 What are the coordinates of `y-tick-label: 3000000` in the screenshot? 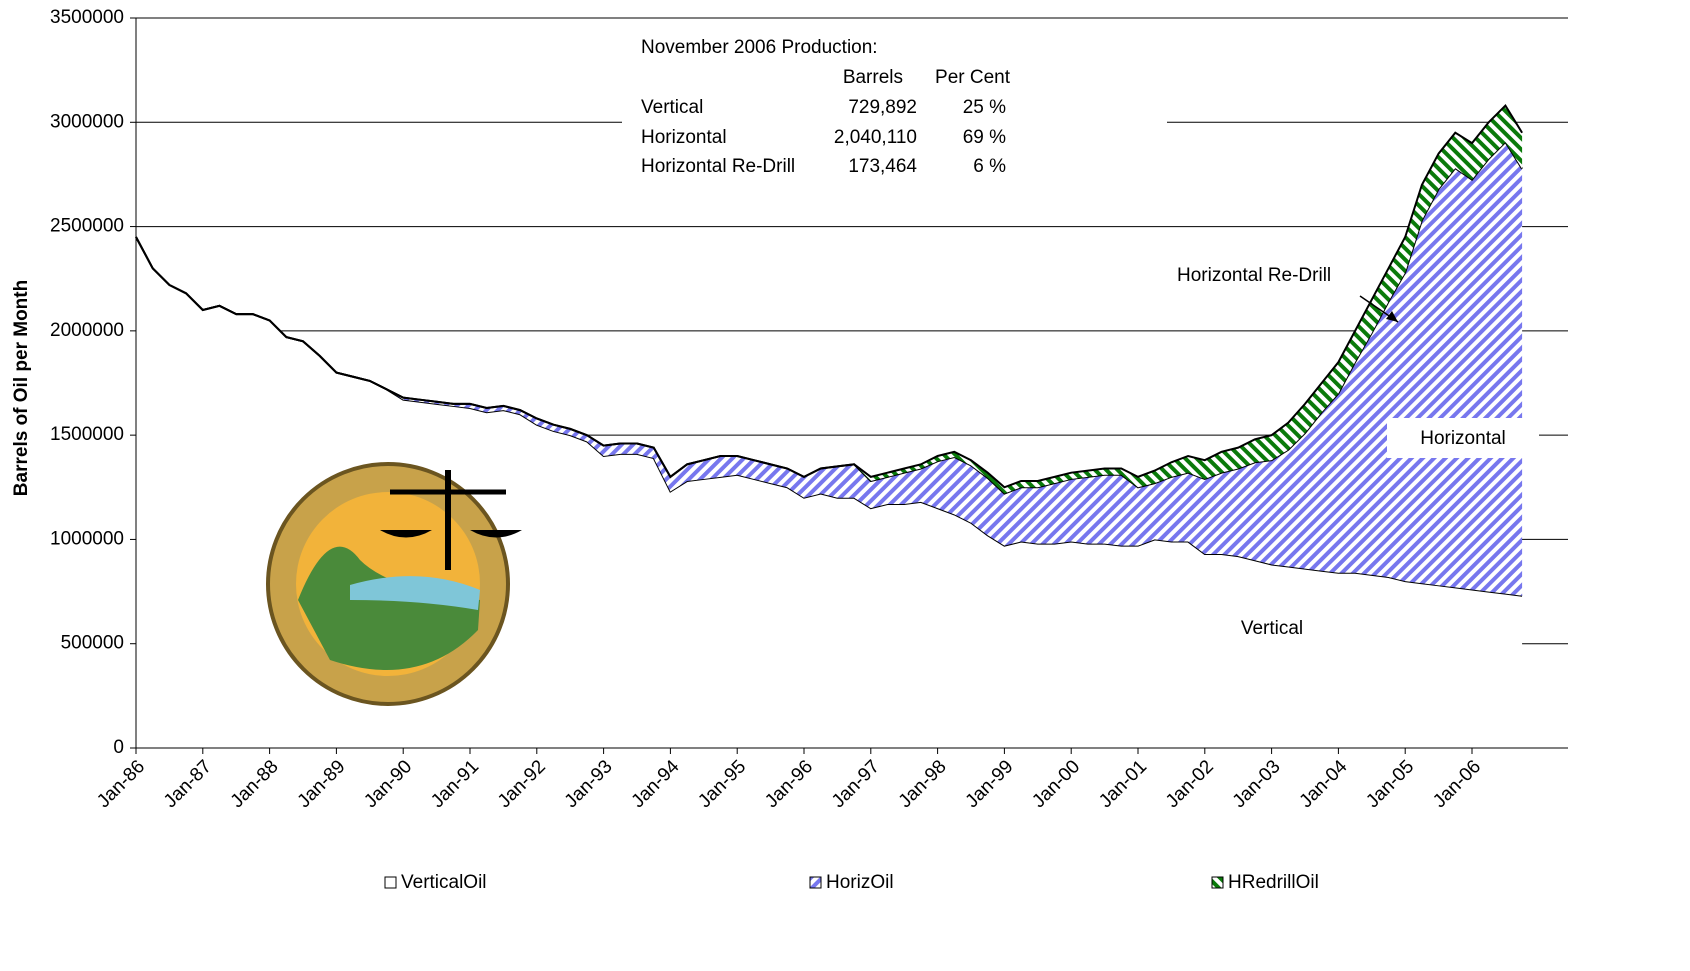 It's located at (87, 121).